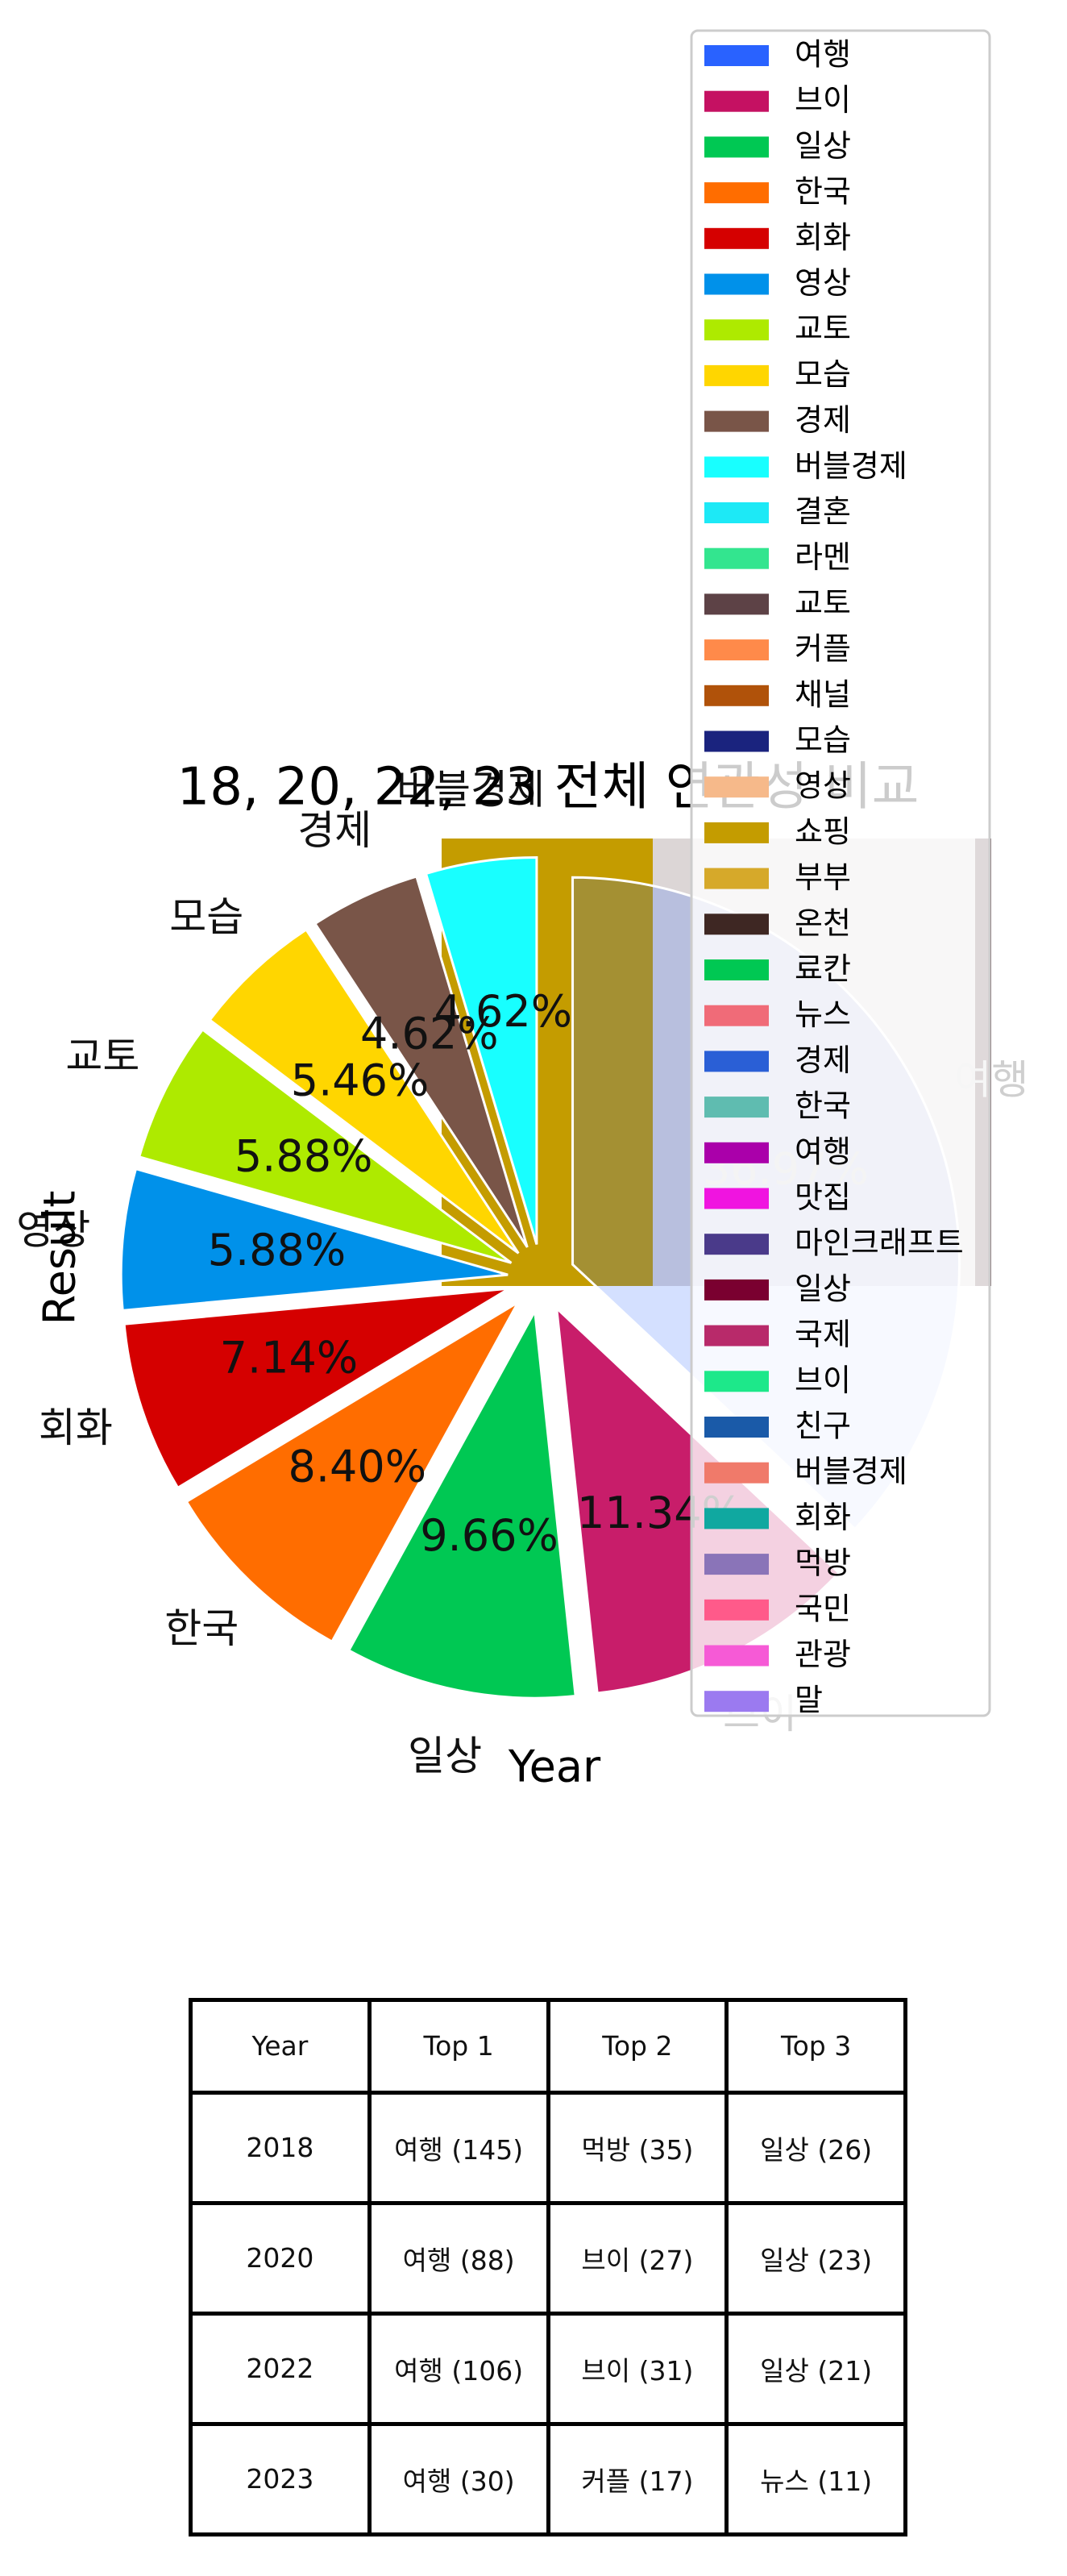  I want to click on legend-label-16: 모습, so click(823, 740).